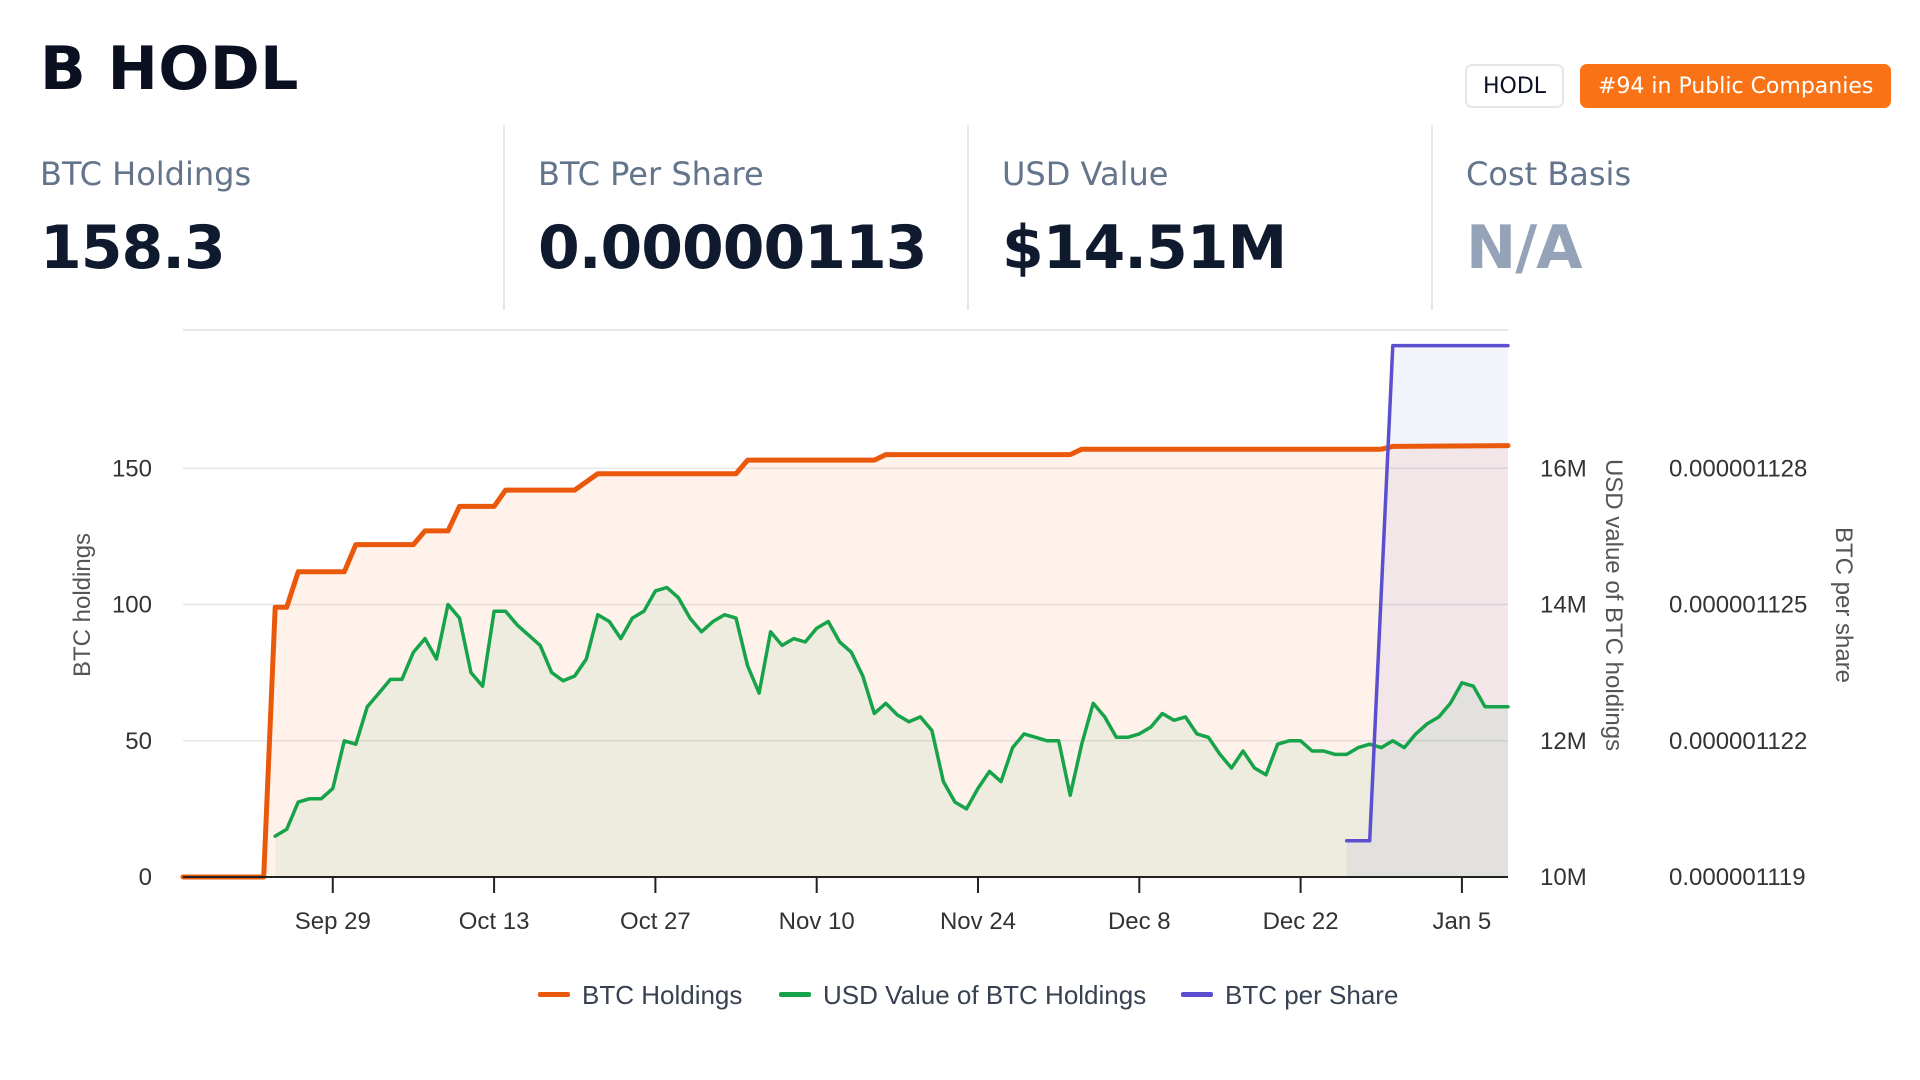 This screenshot has width=1920, height=1080. Describe the element at coordinates (662, 995) in the screenshot. I see `legend-label: BTC Holdings` at that location.